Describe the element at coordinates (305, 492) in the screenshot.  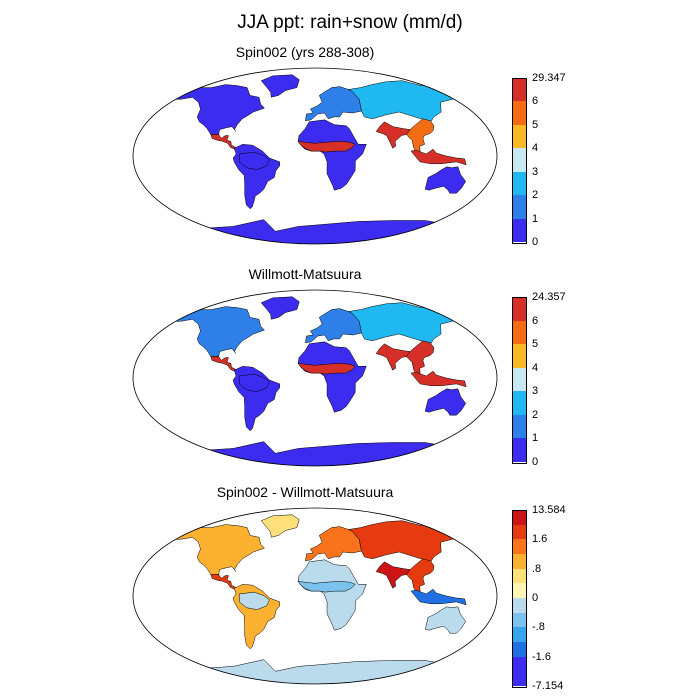
I see `panel-title: Spin002 - Willmott-Matsuura` at that location.